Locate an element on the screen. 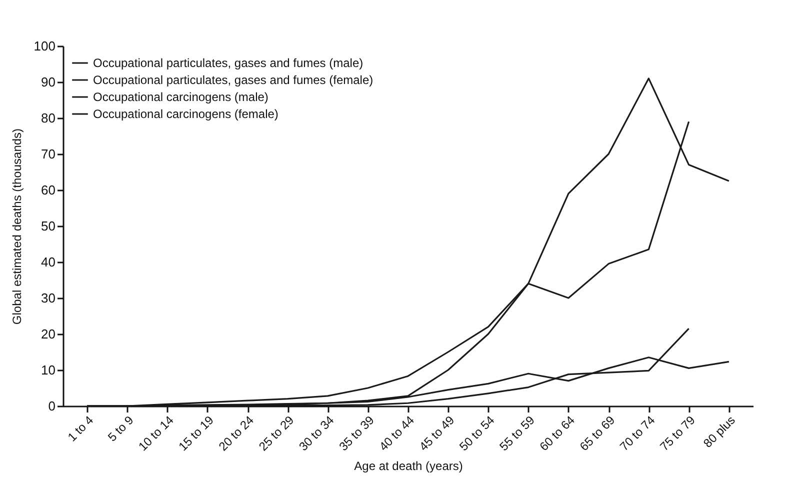 The image size is (795, 501). x-tick-label: 45 to 49 is located at coordinates (437, 433).